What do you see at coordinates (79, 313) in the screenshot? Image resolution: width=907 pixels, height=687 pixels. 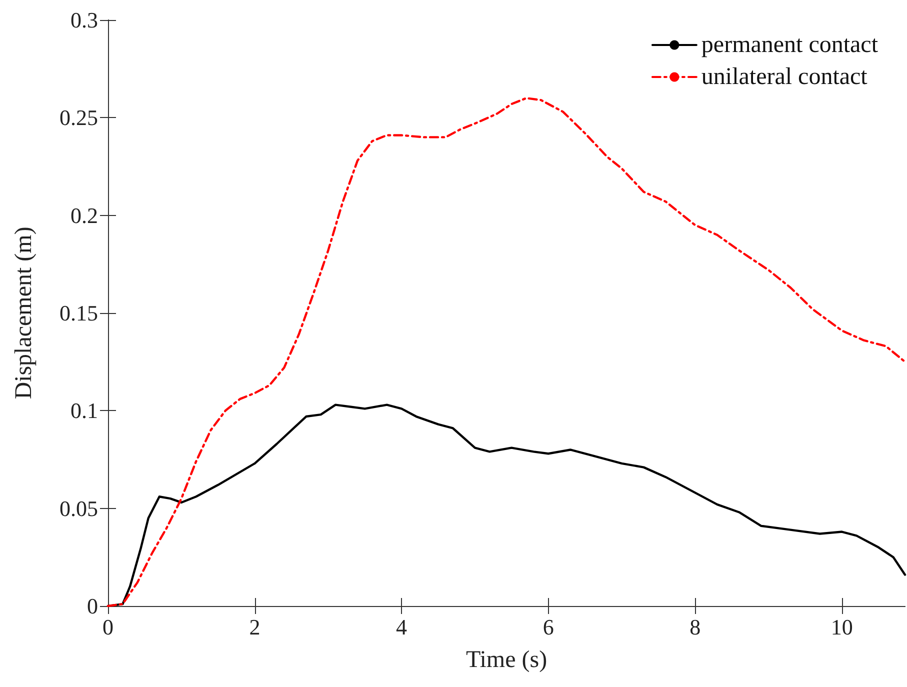 I see `y-tick-label: 0.15` at bounding box center [79, 313].